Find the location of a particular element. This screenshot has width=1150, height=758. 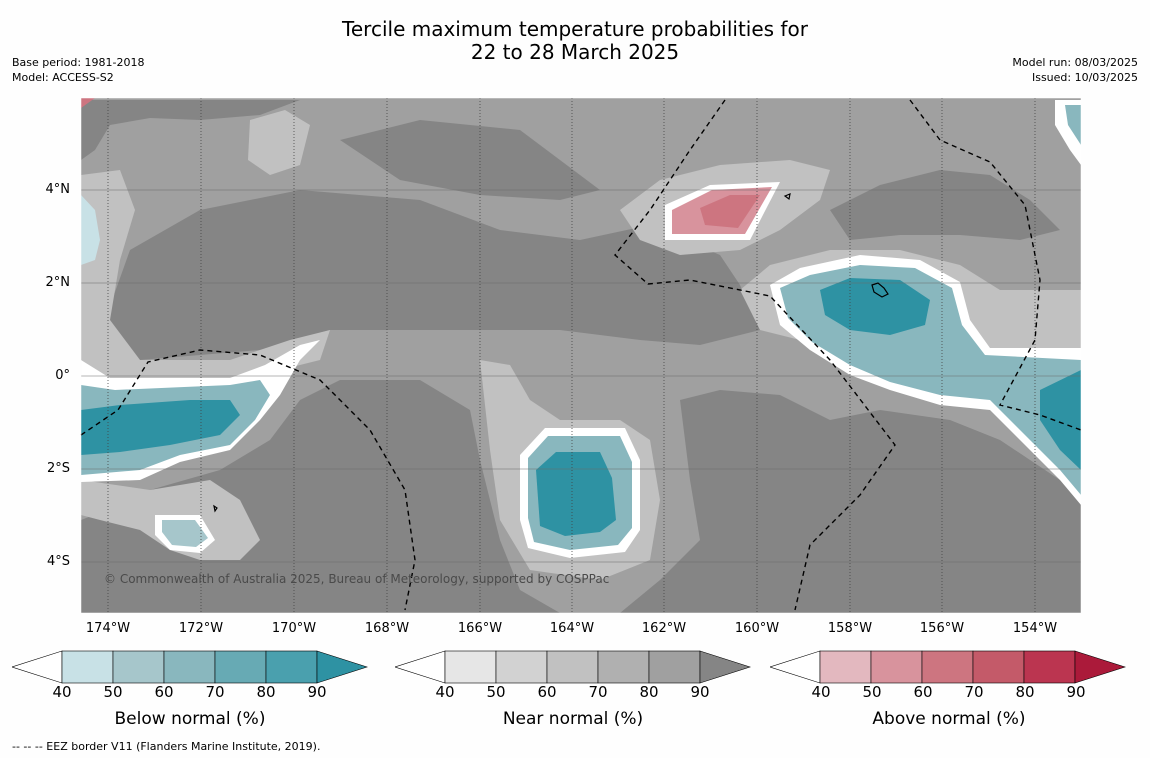

lon-label-174w: 174°W is located at coordinates (108, 628).